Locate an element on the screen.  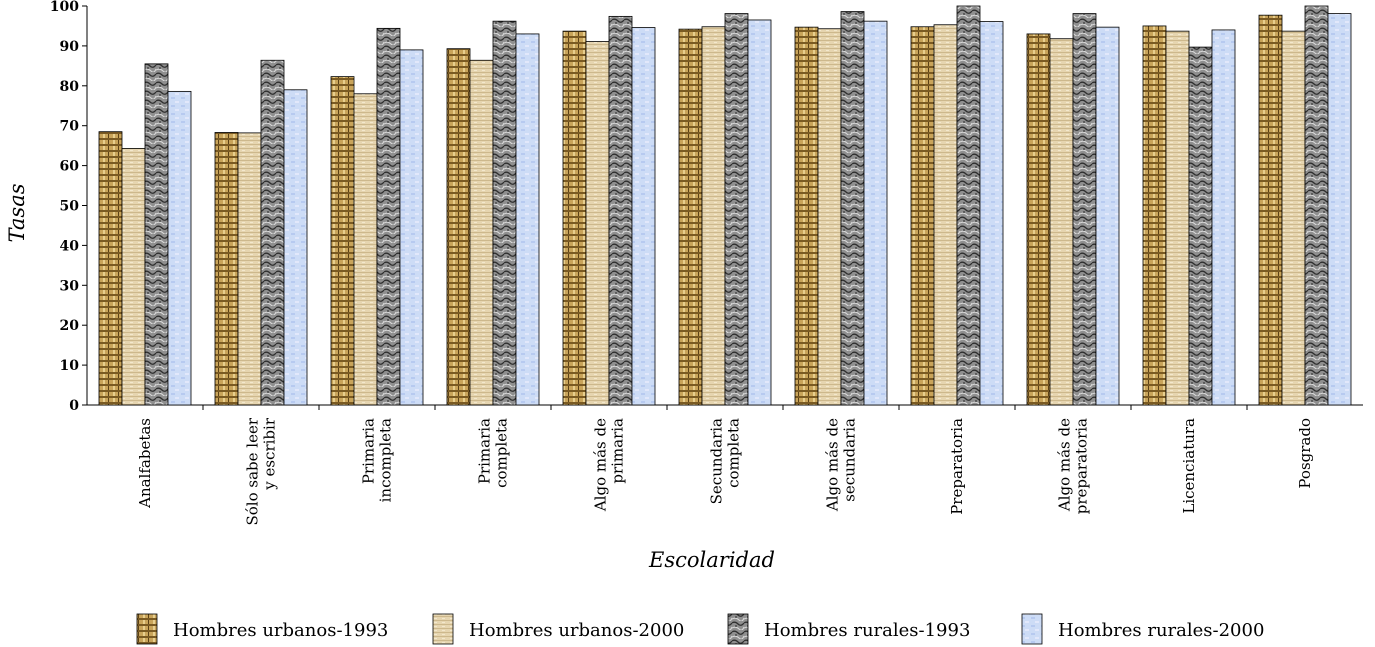
x-category-label: Posgrado is located at coordinates (1305, 453).